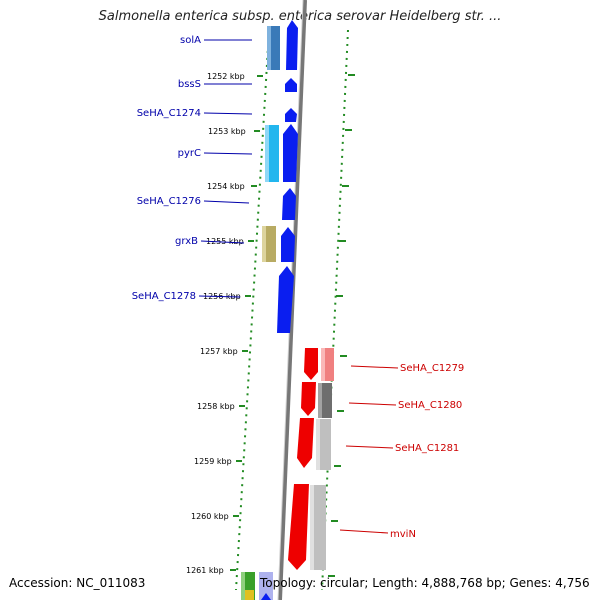  I want to click on gene-bar-pyrC-shadow, so click(267, 153).